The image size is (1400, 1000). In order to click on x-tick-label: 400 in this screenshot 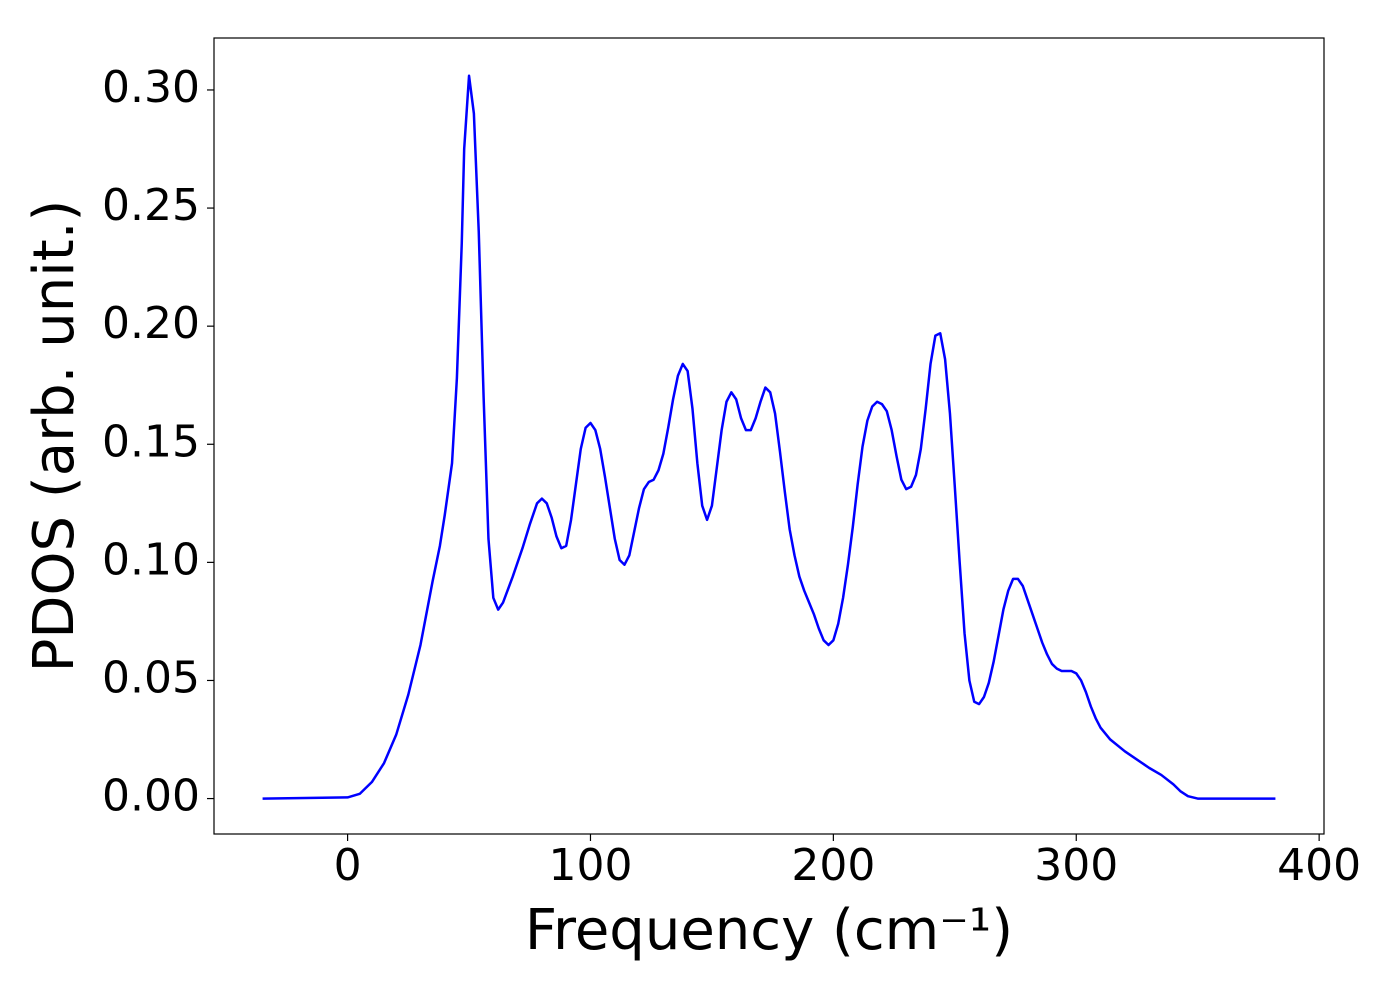, I will do `click(1319, 865)`.